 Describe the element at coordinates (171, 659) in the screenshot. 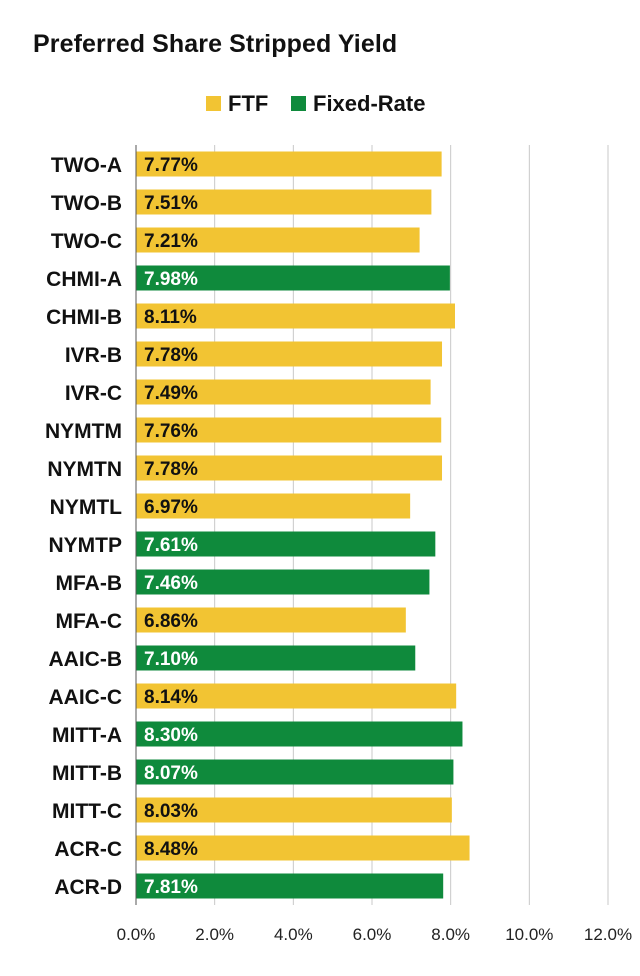

I see `data-label: 7.10%` at that location.